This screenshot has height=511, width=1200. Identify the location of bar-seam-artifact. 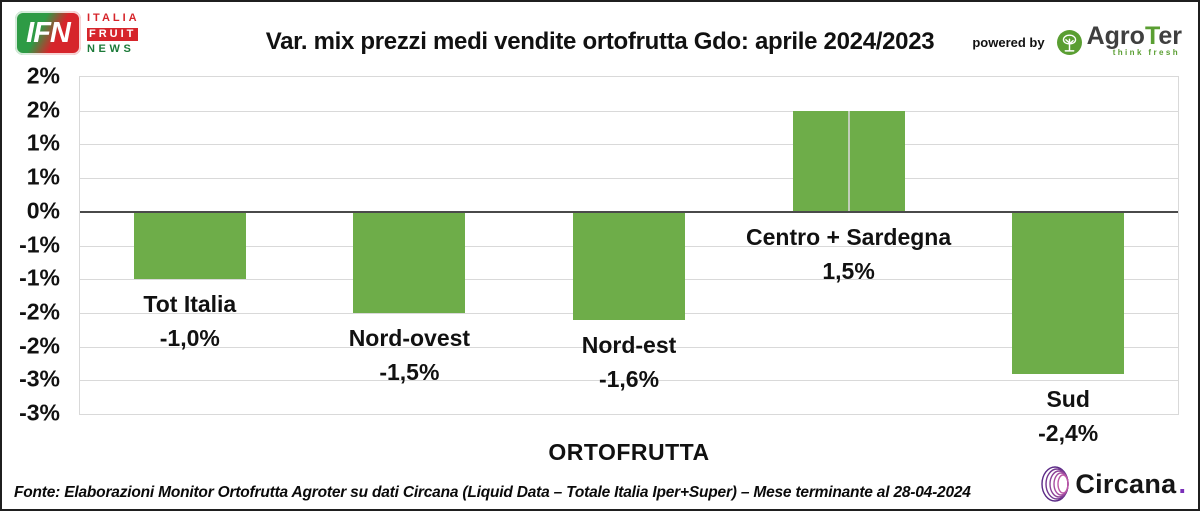
(848, 161).